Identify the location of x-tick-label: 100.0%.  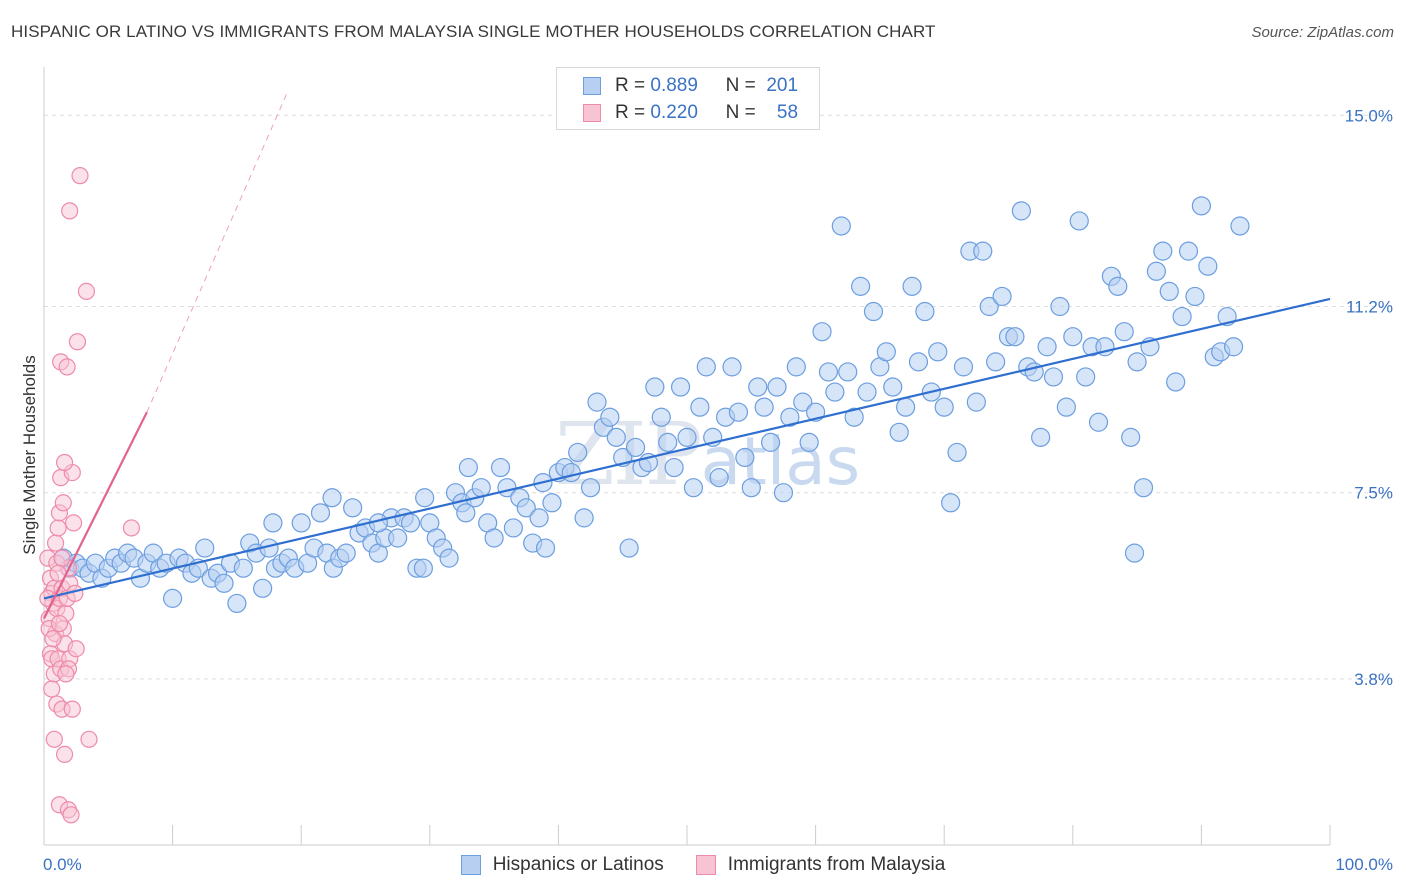
(1364, 864).